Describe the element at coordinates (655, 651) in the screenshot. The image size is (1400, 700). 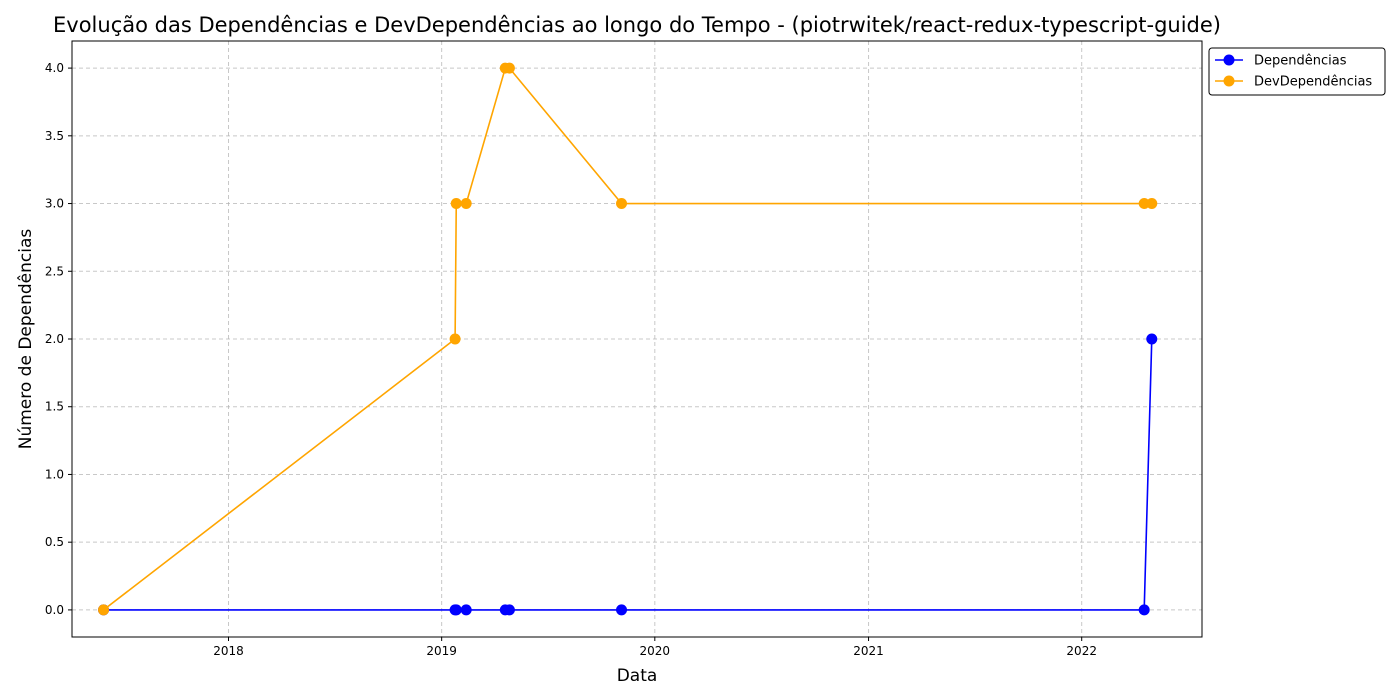
I see `x-tick-label: 2020` at that location.